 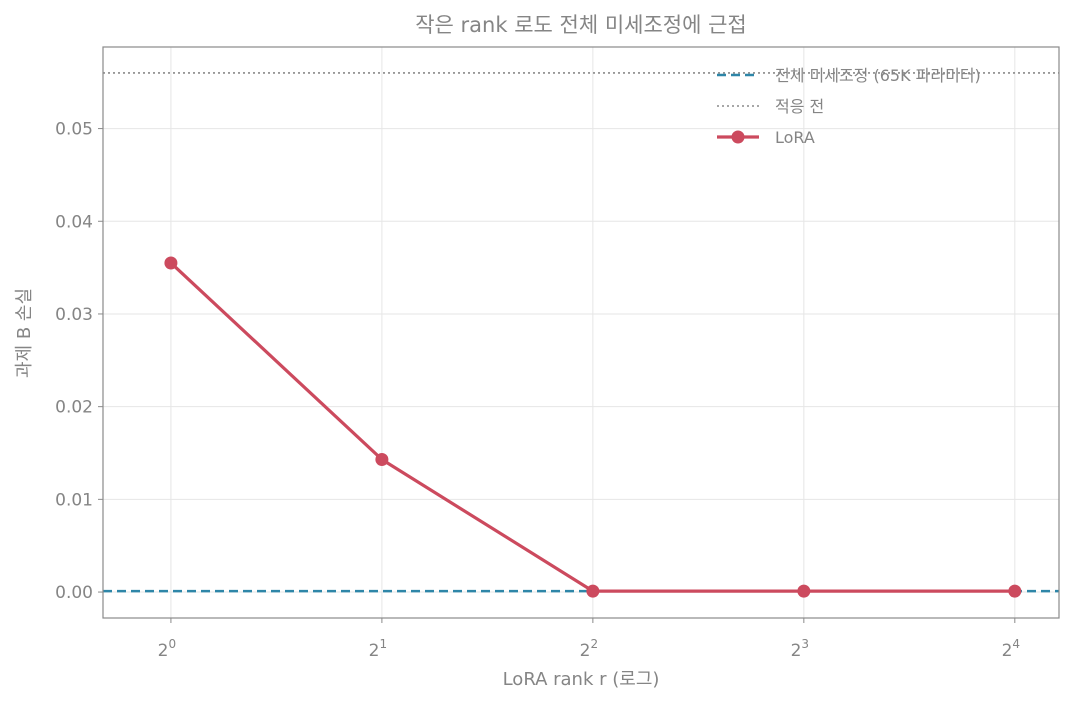 What do you see at coordinates (594, 644) in the screenshot?
I see `x-tick-exponent: 2` at bounding box center [594, 644].